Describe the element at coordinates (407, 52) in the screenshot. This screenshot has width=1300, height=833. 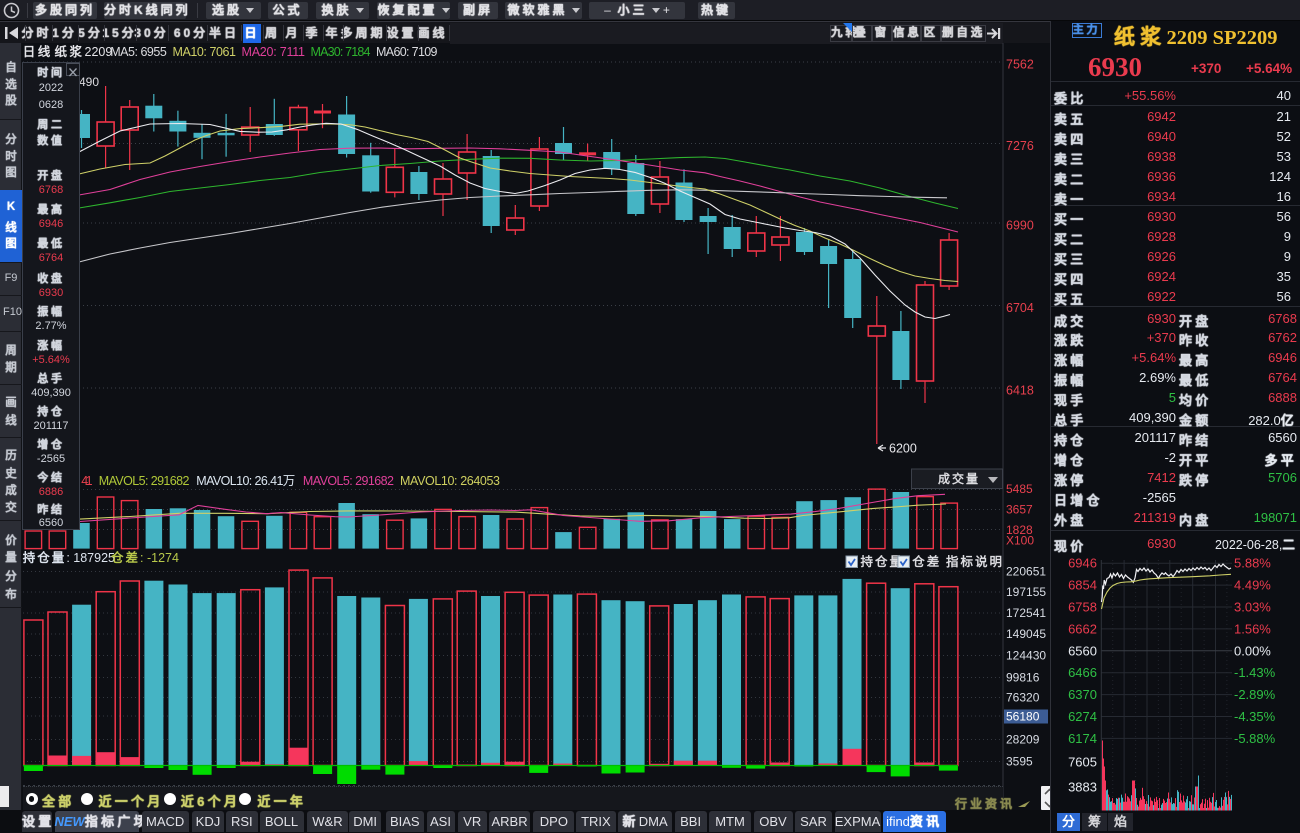
I see `svg-text: MA60: 7109` at that location.